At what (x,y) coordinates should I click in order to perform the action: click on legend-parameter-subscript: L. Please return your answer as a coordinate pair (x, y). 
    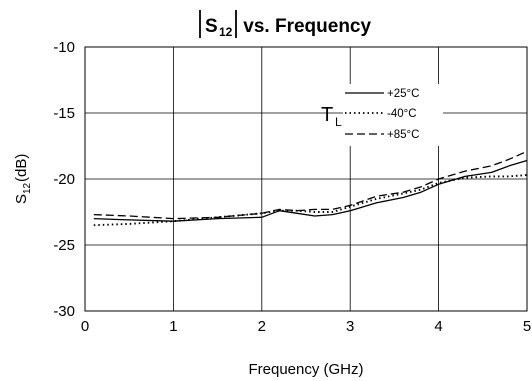
    Looking at the image, I should click on (338, 122).